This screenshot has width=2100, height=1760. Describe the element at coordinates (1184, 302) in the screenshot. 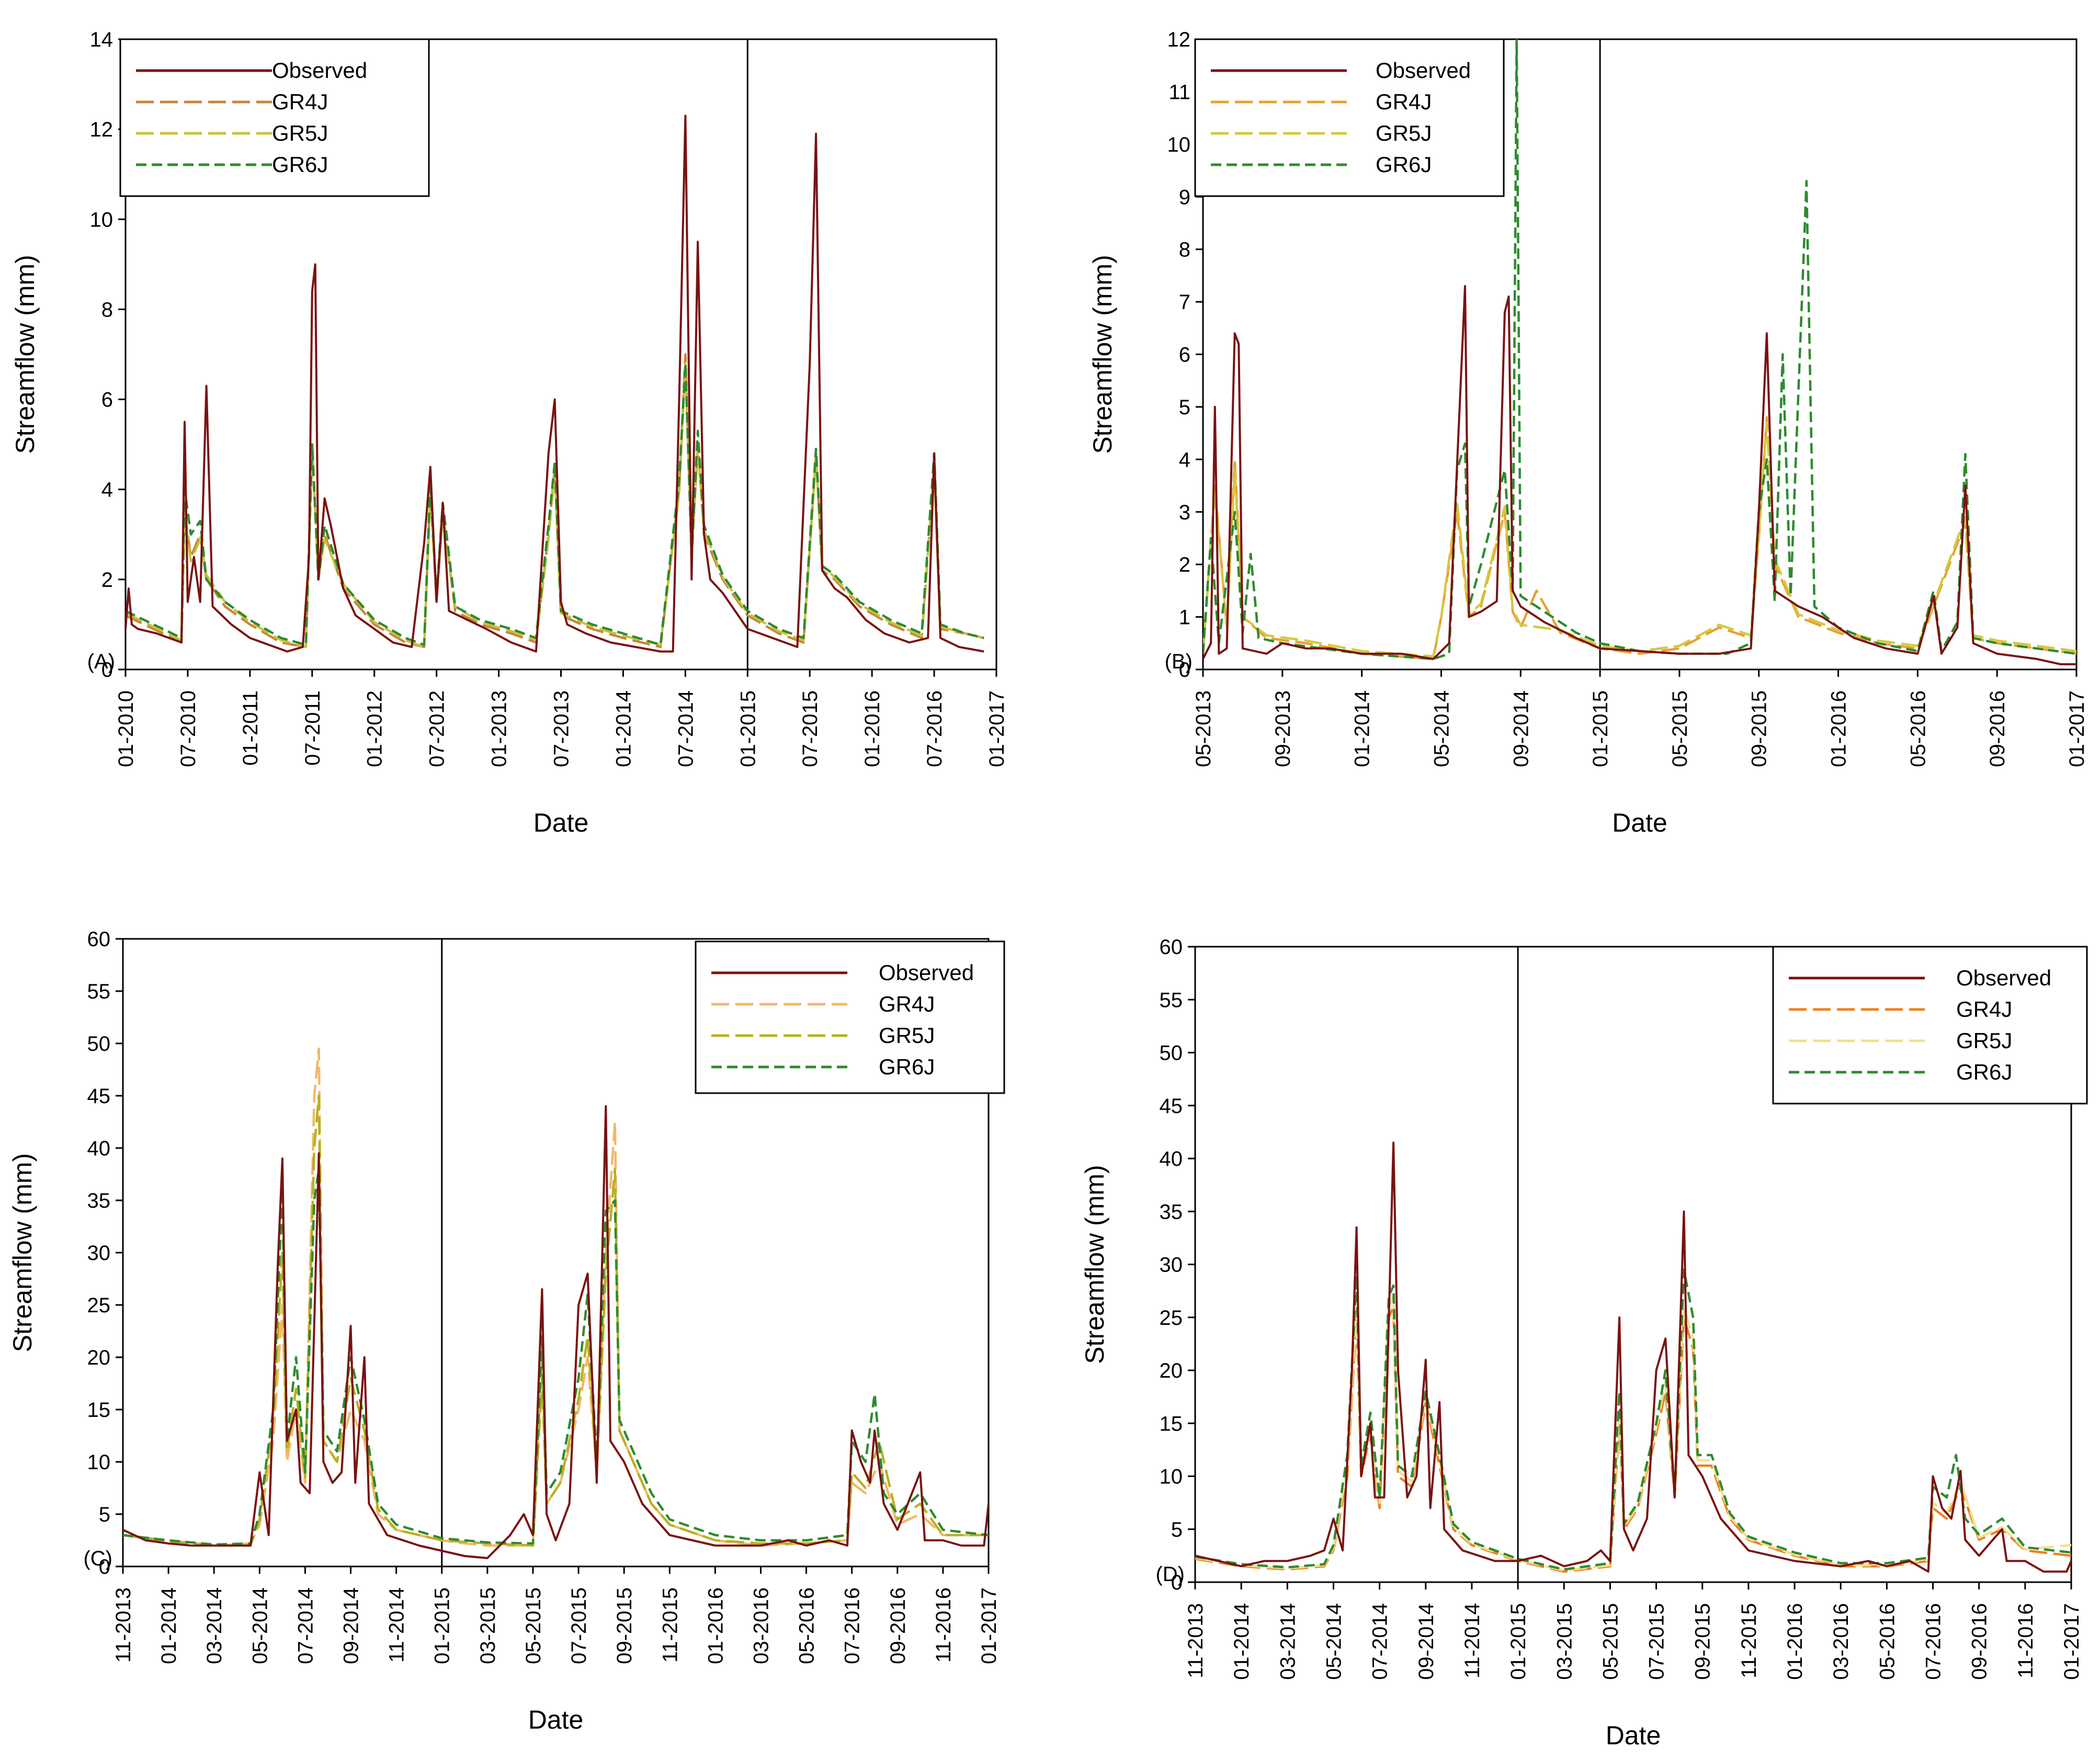

I see `y-tick-label: 7` at that location.